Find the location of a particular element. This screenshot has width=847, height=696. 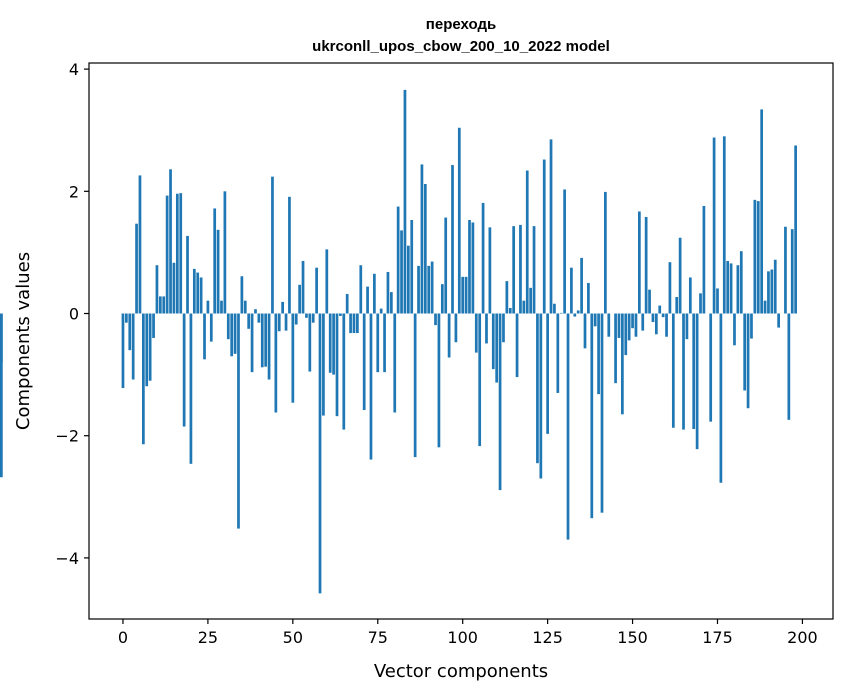

y-tick-label-4: 4 is located at coordinates (74, 69).